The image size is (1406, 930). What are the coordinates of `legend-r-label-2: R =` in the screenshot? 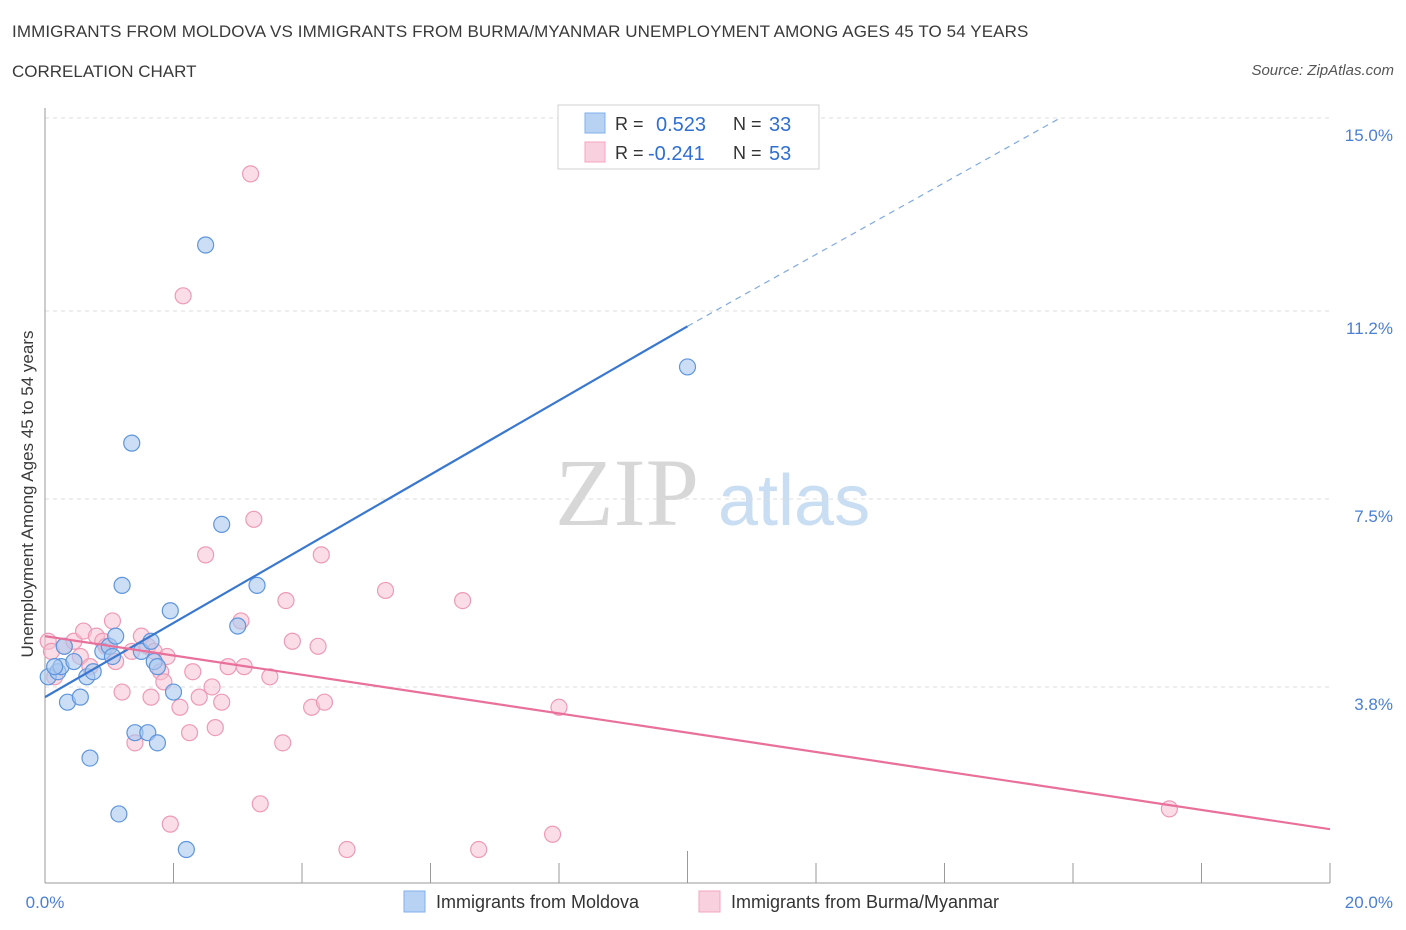 It's located at (629, 153).